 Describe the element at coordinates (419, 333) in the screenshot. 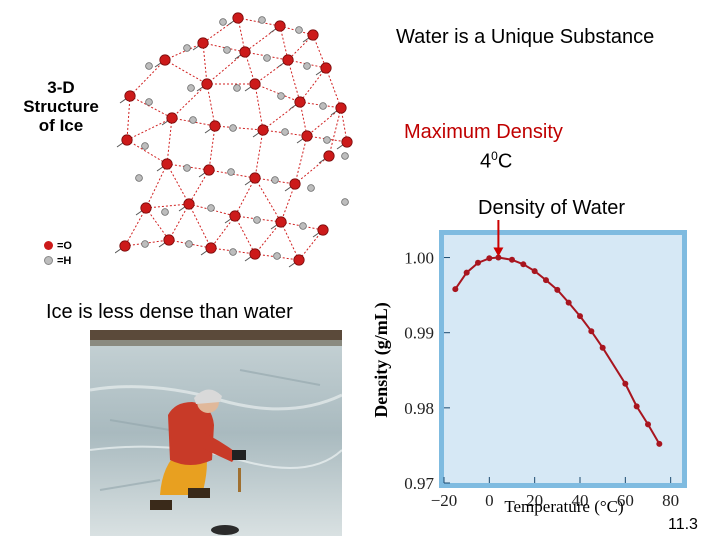

I see `y-tick-label: 0.99` at that location.